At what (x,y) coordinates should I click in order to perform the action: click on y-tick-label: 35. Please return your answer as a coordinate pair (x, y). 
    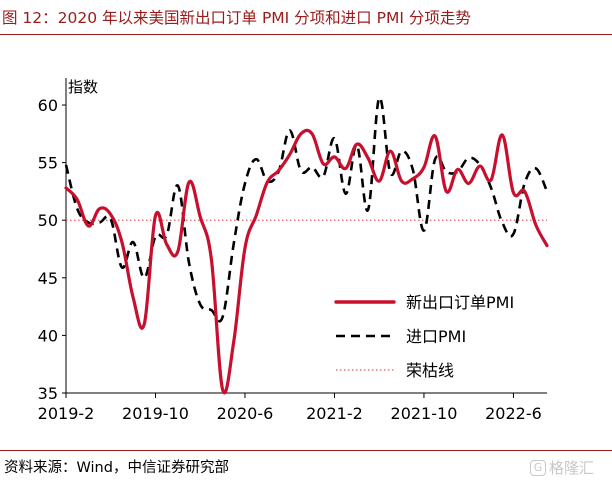
    Looking at the image, I should click on (48, 393).